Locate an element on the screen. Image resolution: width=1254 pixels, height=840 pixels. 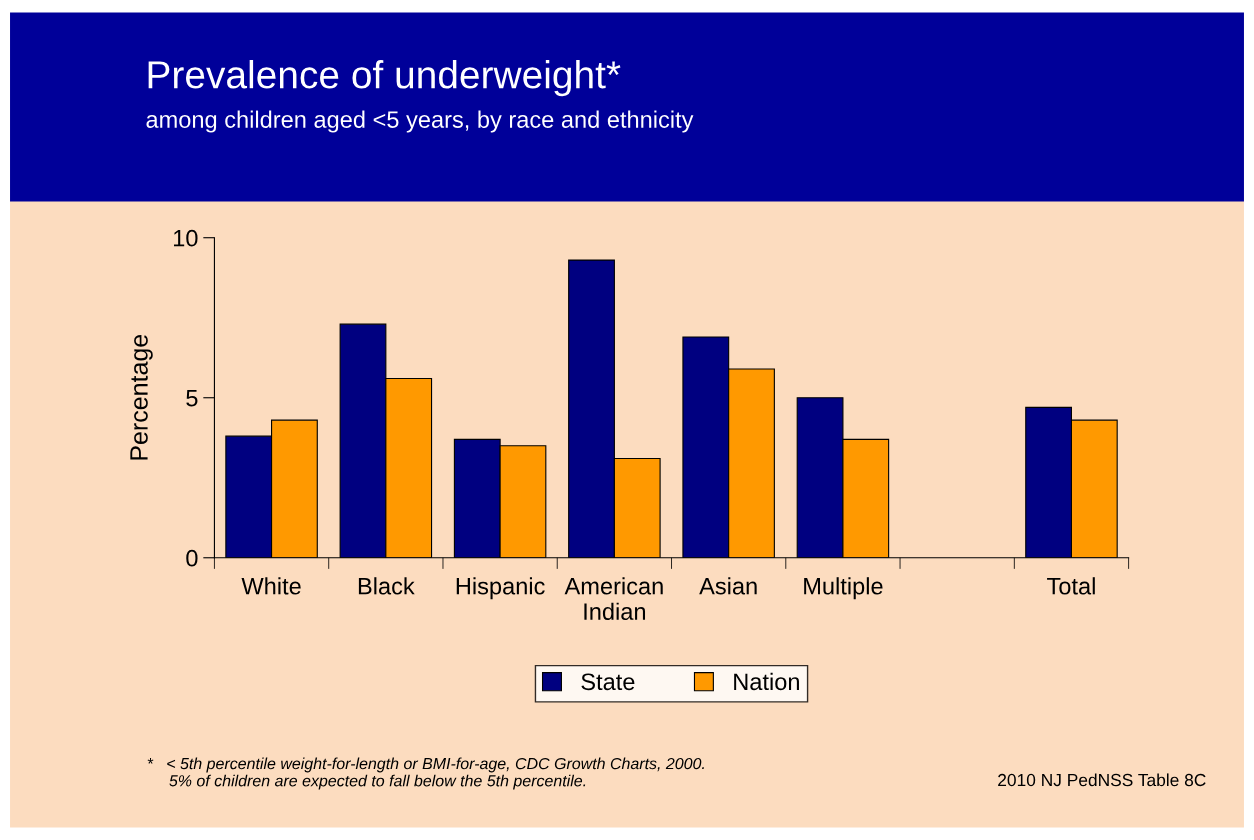
legend-label: Nation is located at coordinates (766, 681).